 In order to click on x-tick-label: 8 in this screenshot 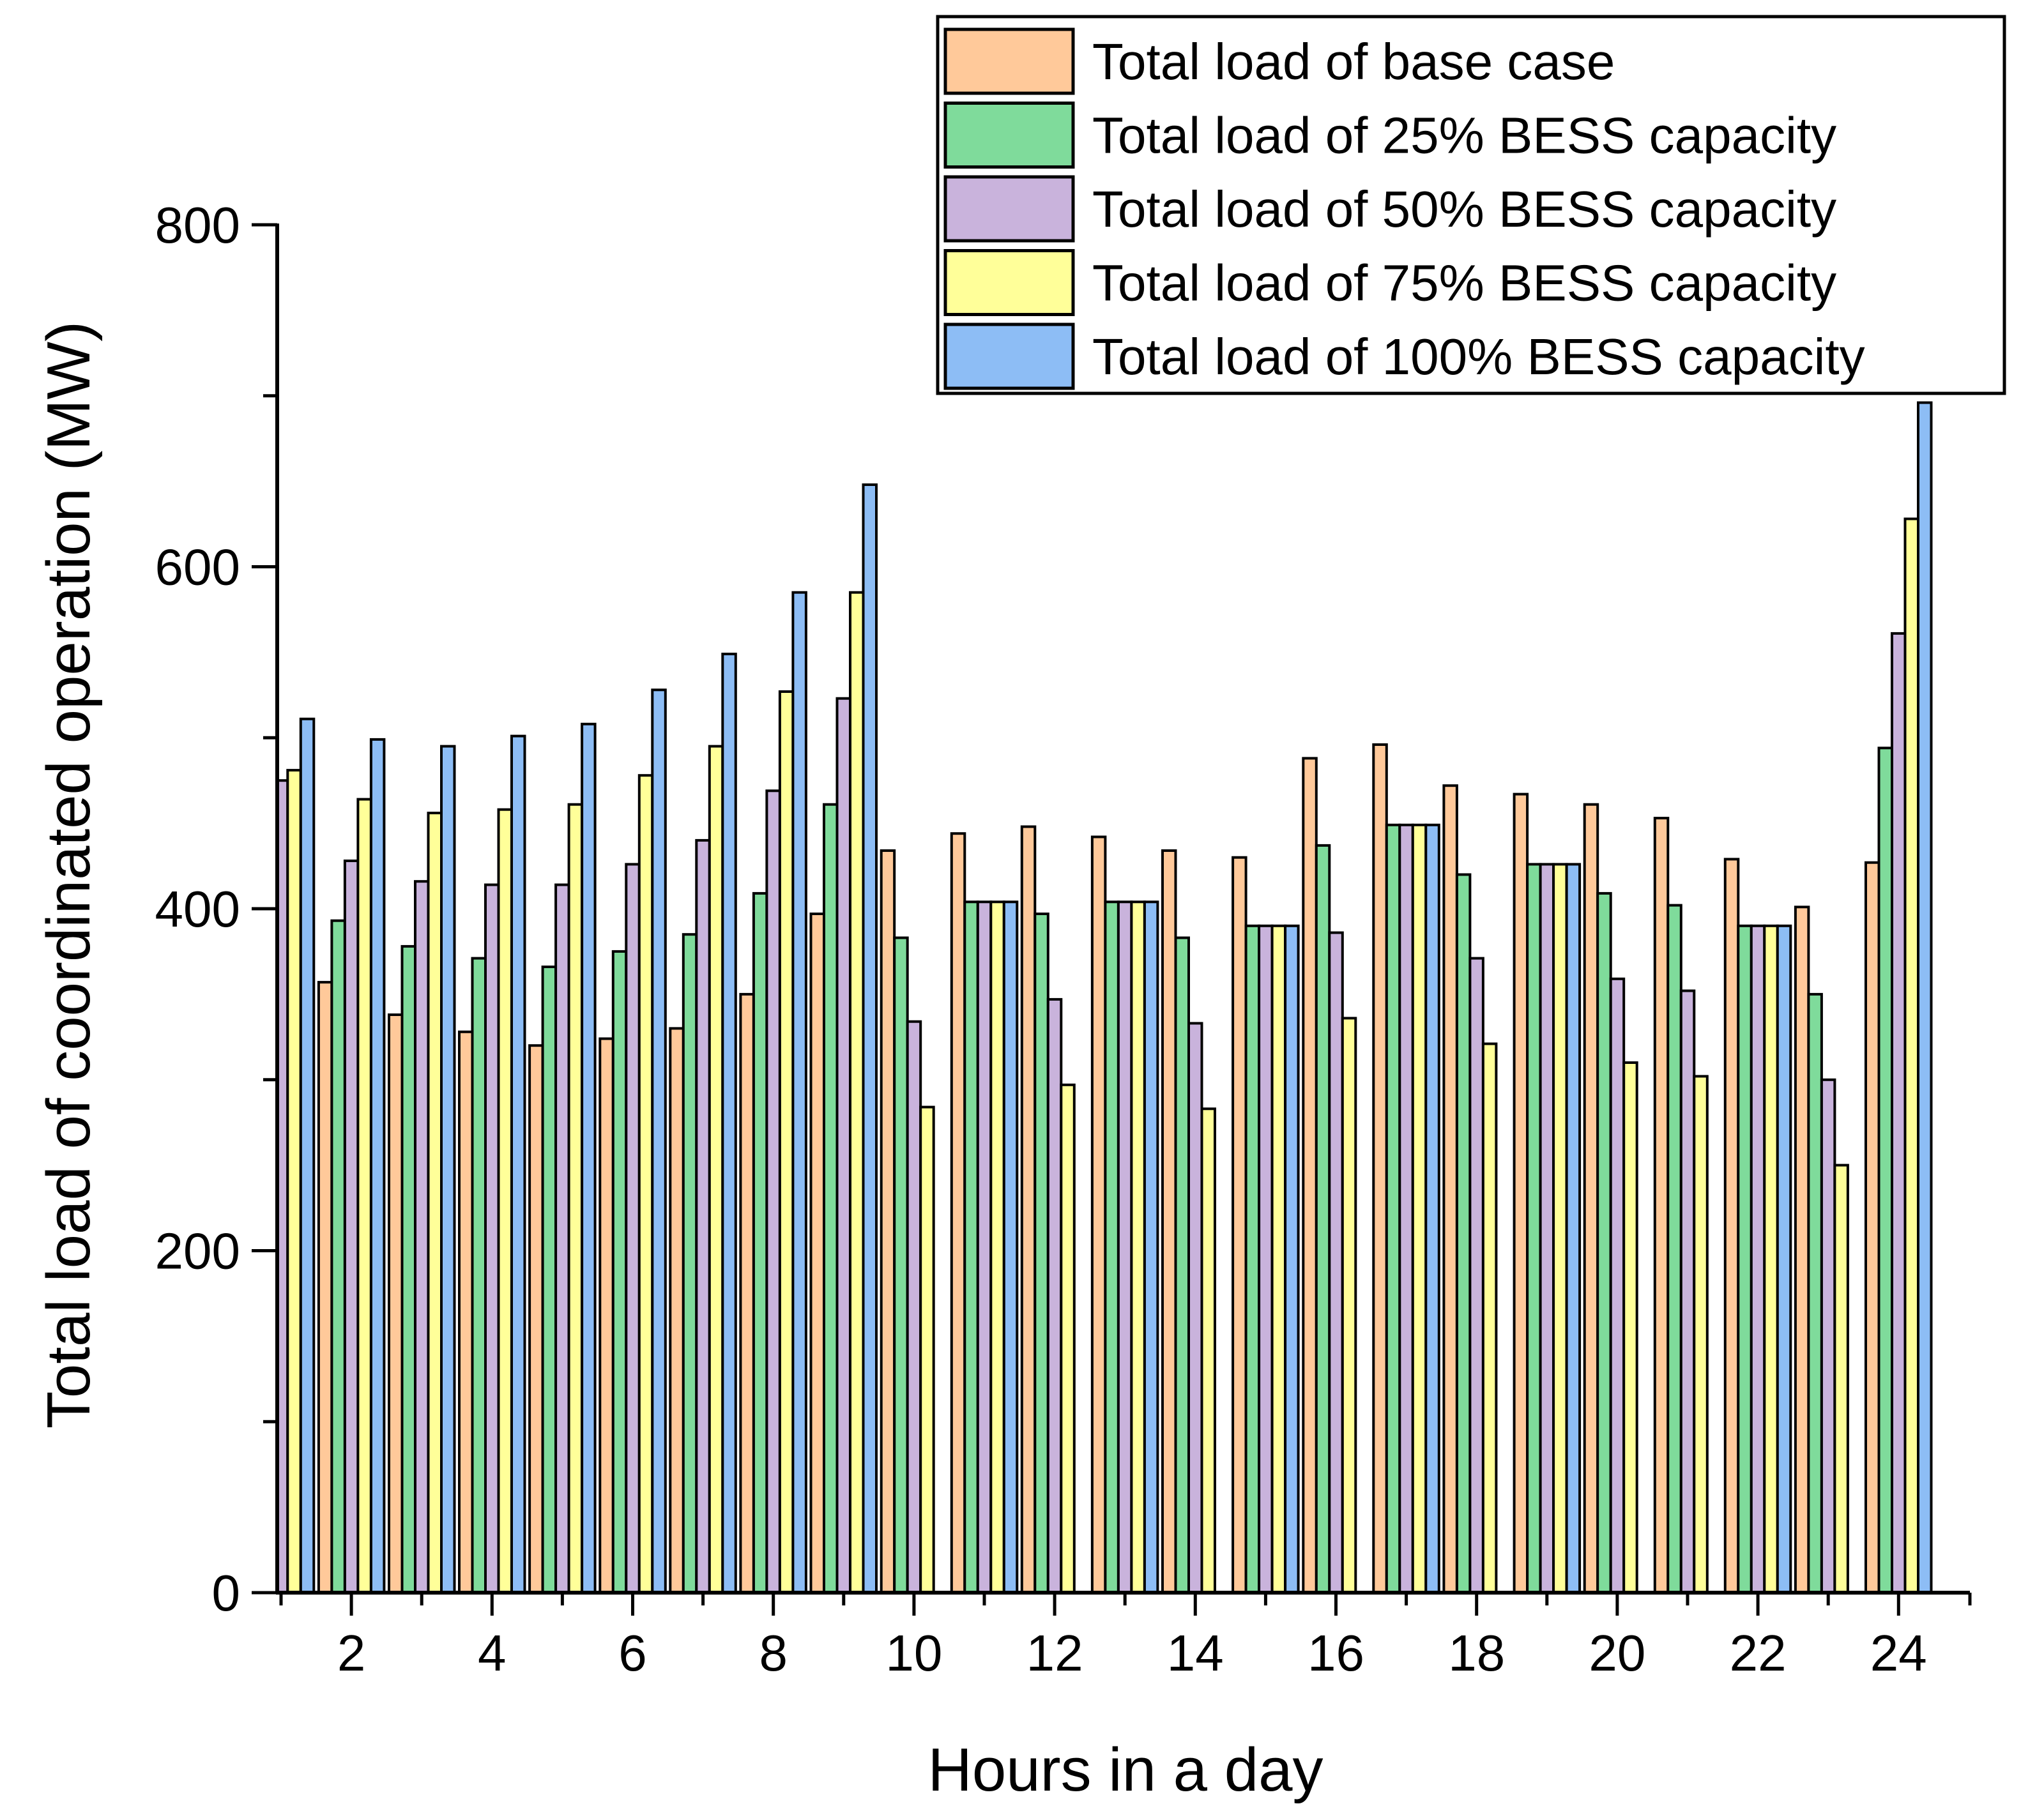, I will do `click(773, 1653)`.